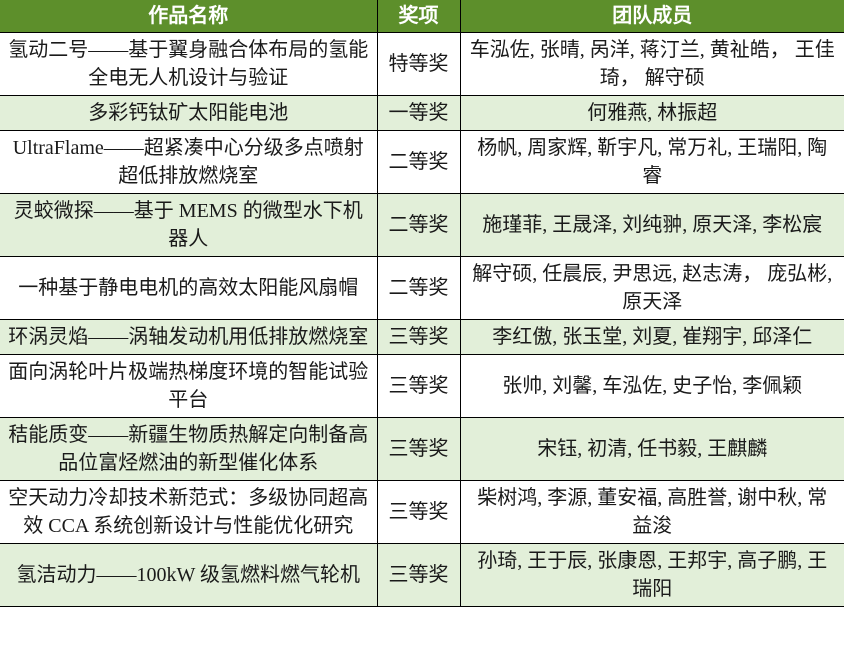 The image size is (844, 652). I want to click on awards-table-header: 作品名称 奖项 团队成员, so click(422, 16).